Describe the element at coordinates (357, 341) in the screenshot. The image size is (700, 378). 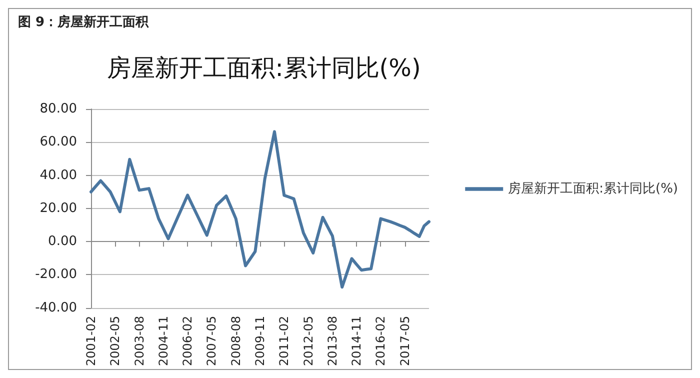
I see `x-tick-label: 2014-11` at that location.